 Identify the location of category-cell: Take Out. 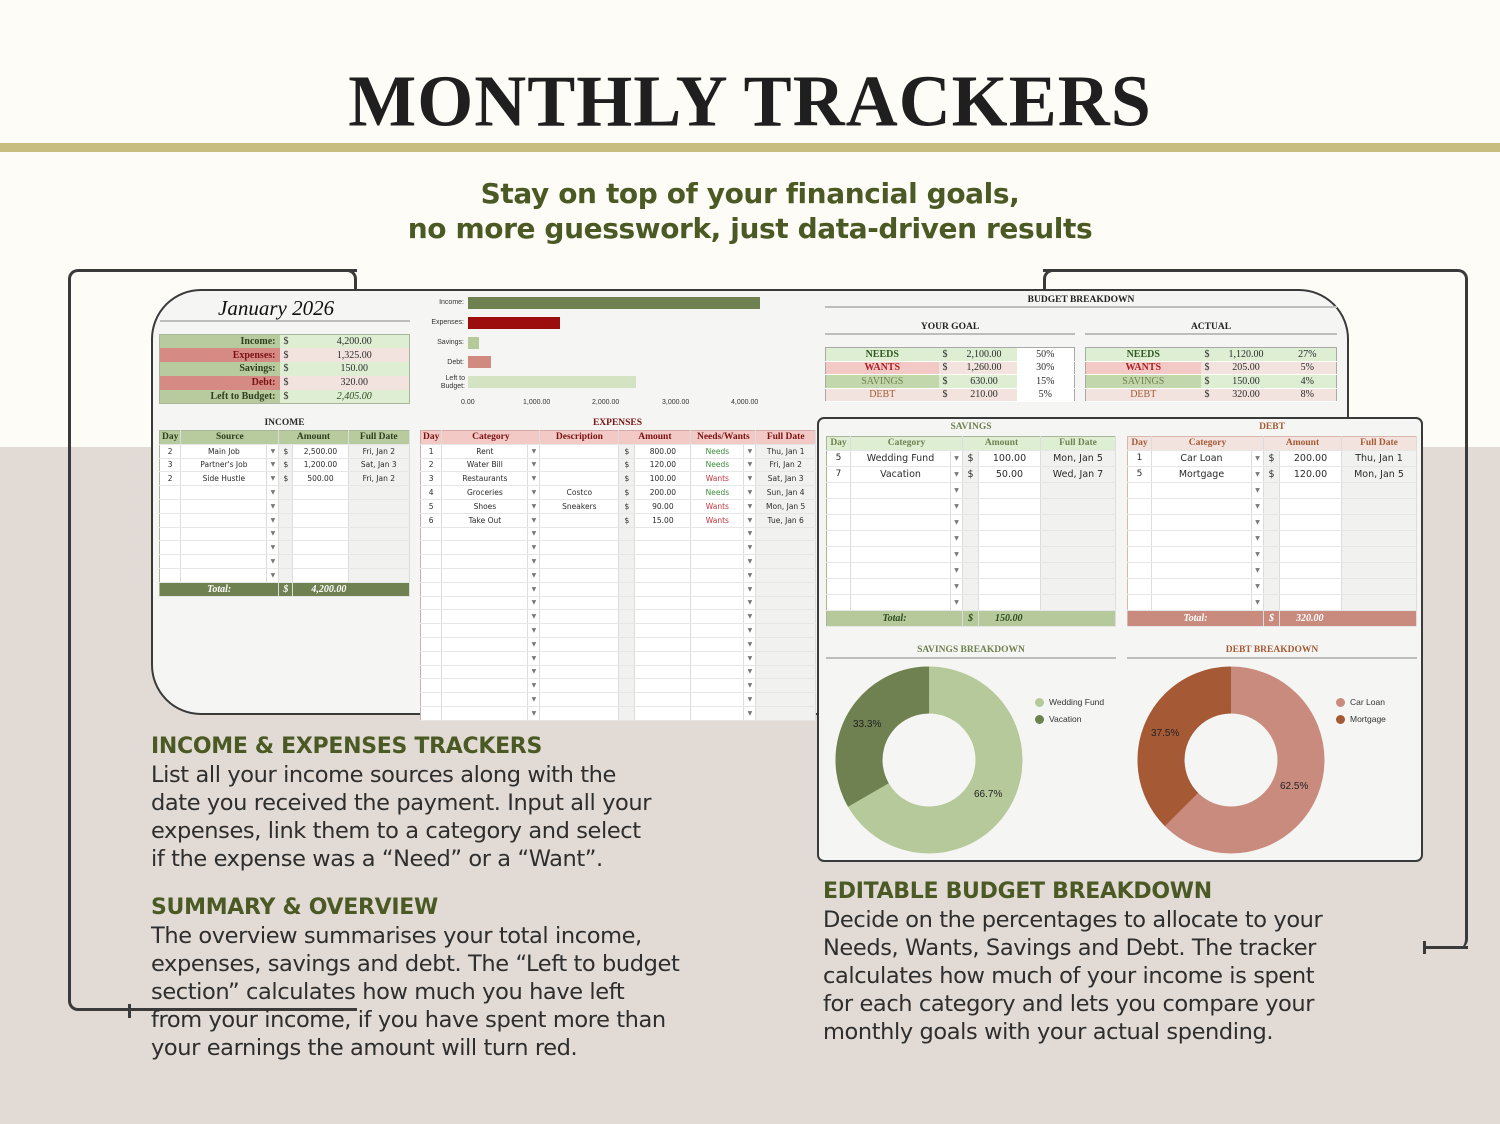
(485, 520).